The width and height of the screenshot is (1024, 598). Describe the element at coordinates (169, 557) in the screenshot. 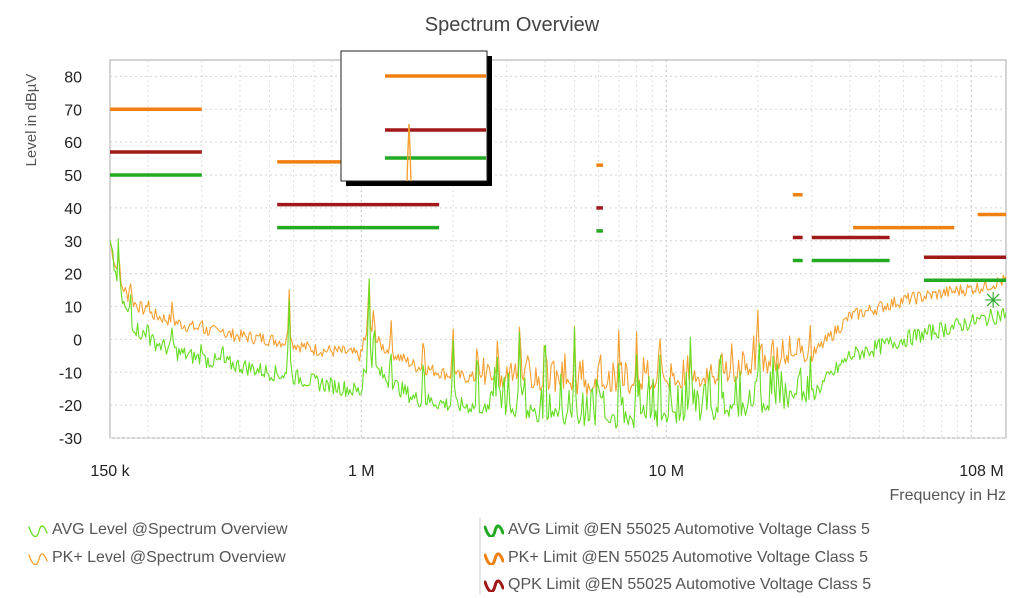

I see `legend-label: PK+ Level @Spectrum Overview` at that location.